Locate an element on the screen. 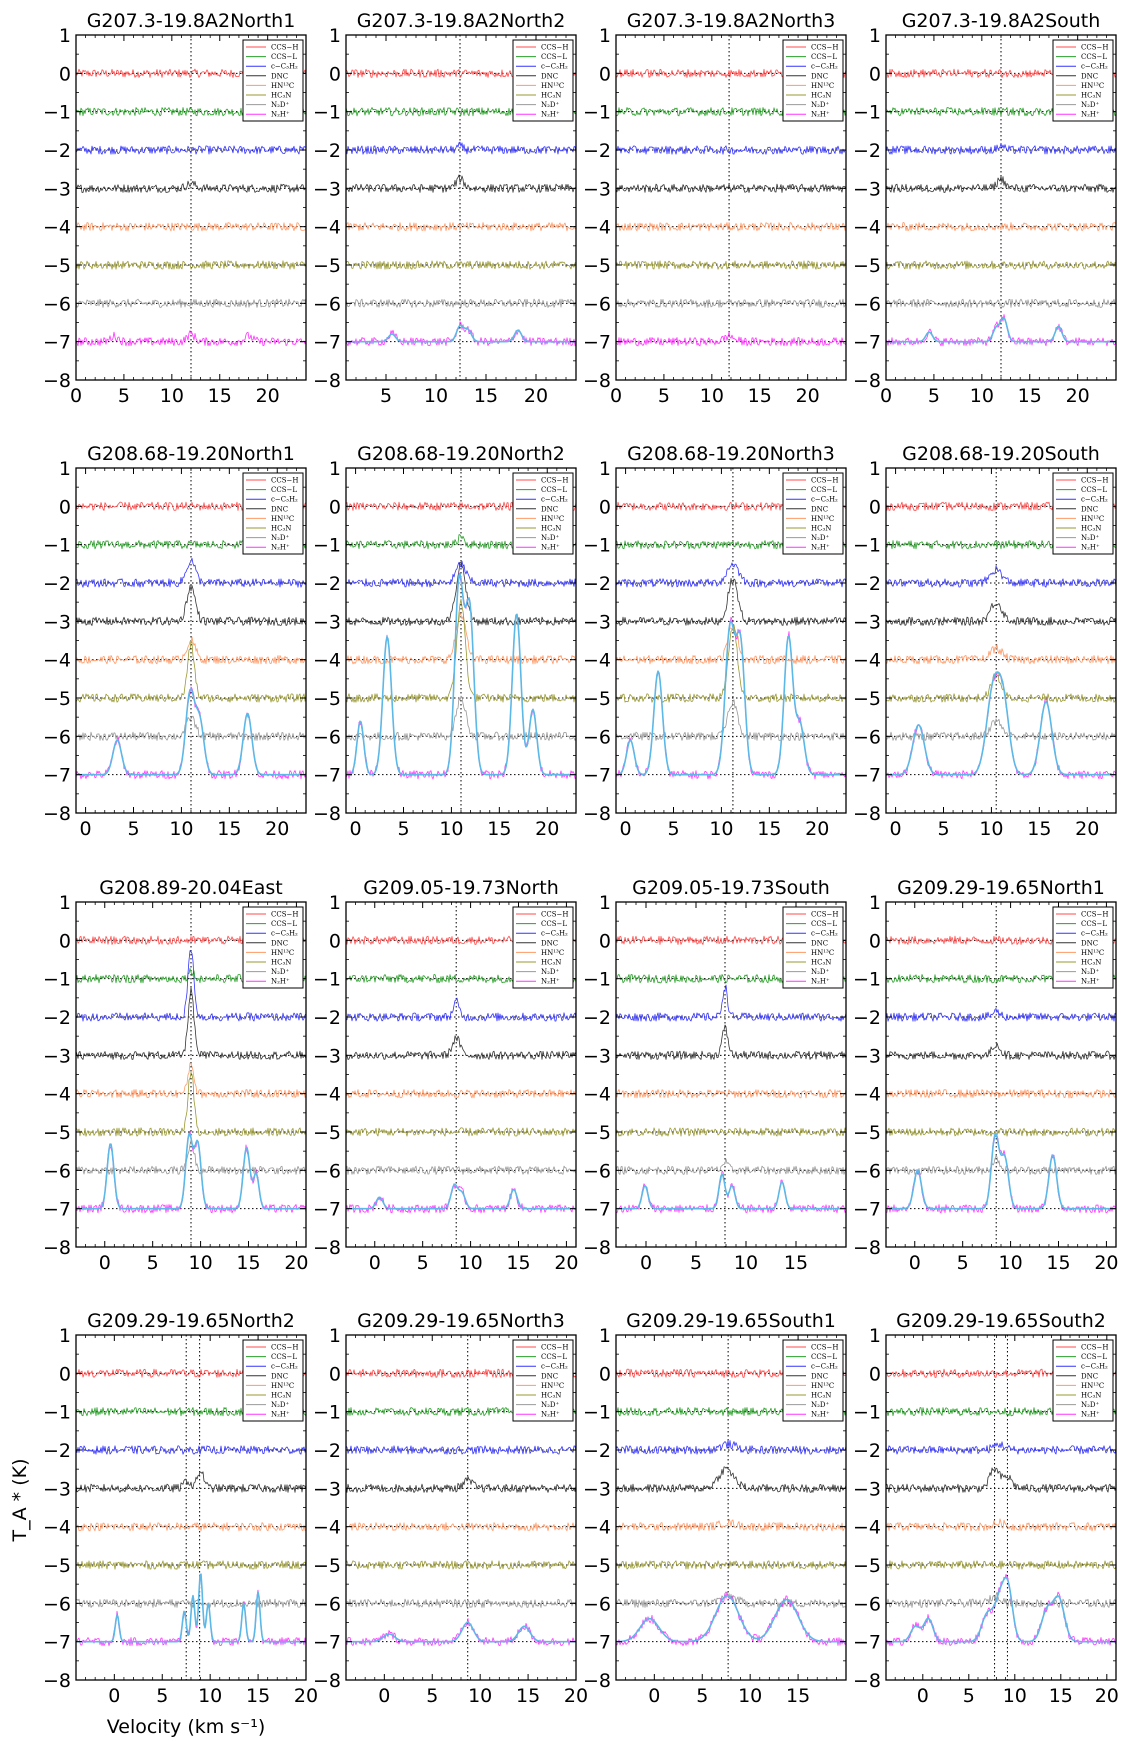  y-tick-label: −7 is located at coordinates (327, 776).